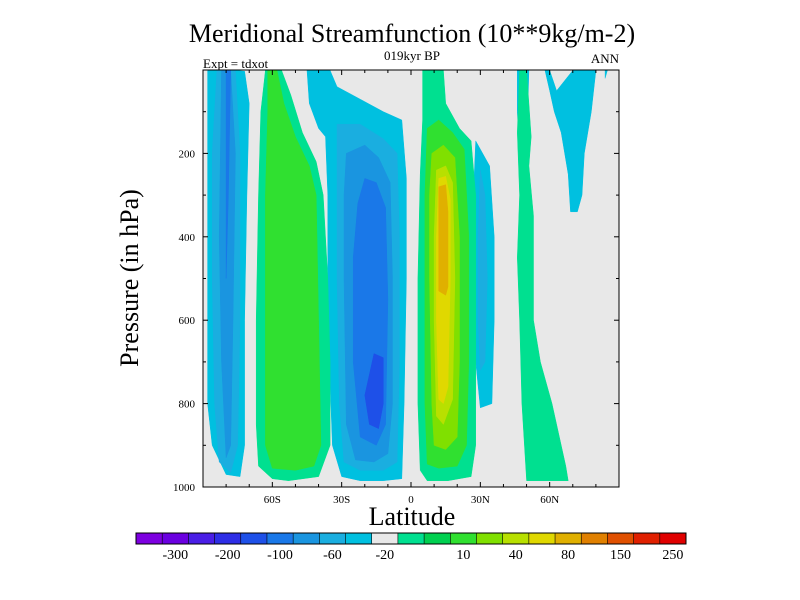  What do you see at coordinates (187, 154) in the screenshot?
I see `y-tick-label: 200` at bounding box center [187, 154].